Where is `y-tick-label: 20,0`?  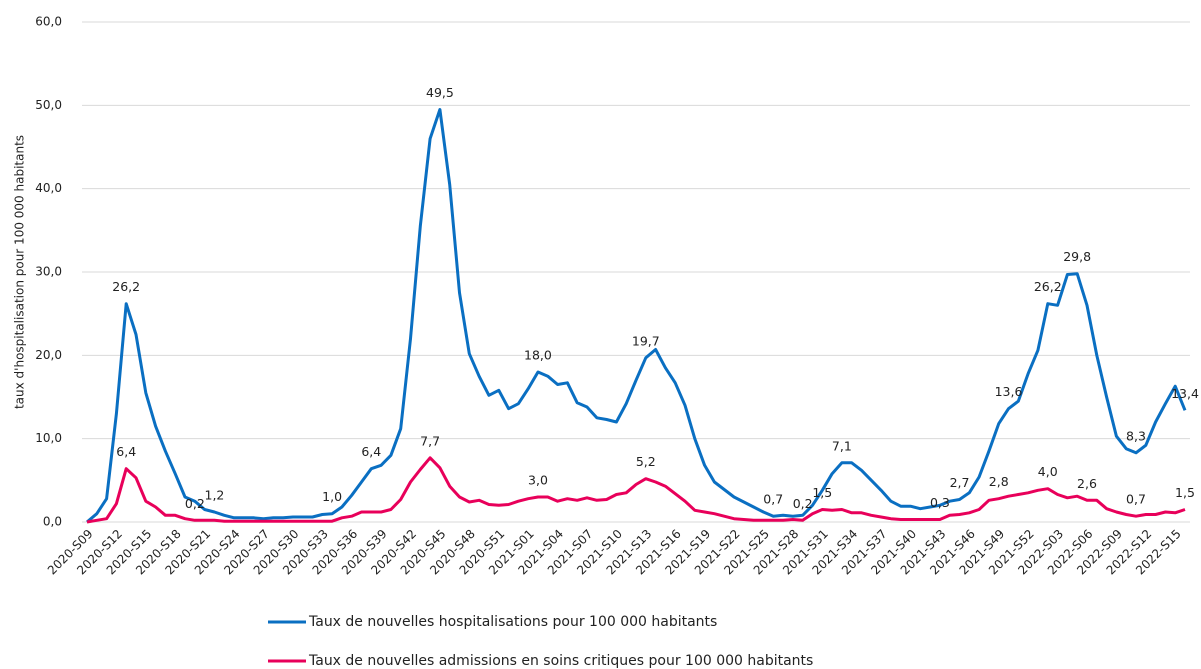
y-tick-label: 20,0 is located at coordinates (48, 355).